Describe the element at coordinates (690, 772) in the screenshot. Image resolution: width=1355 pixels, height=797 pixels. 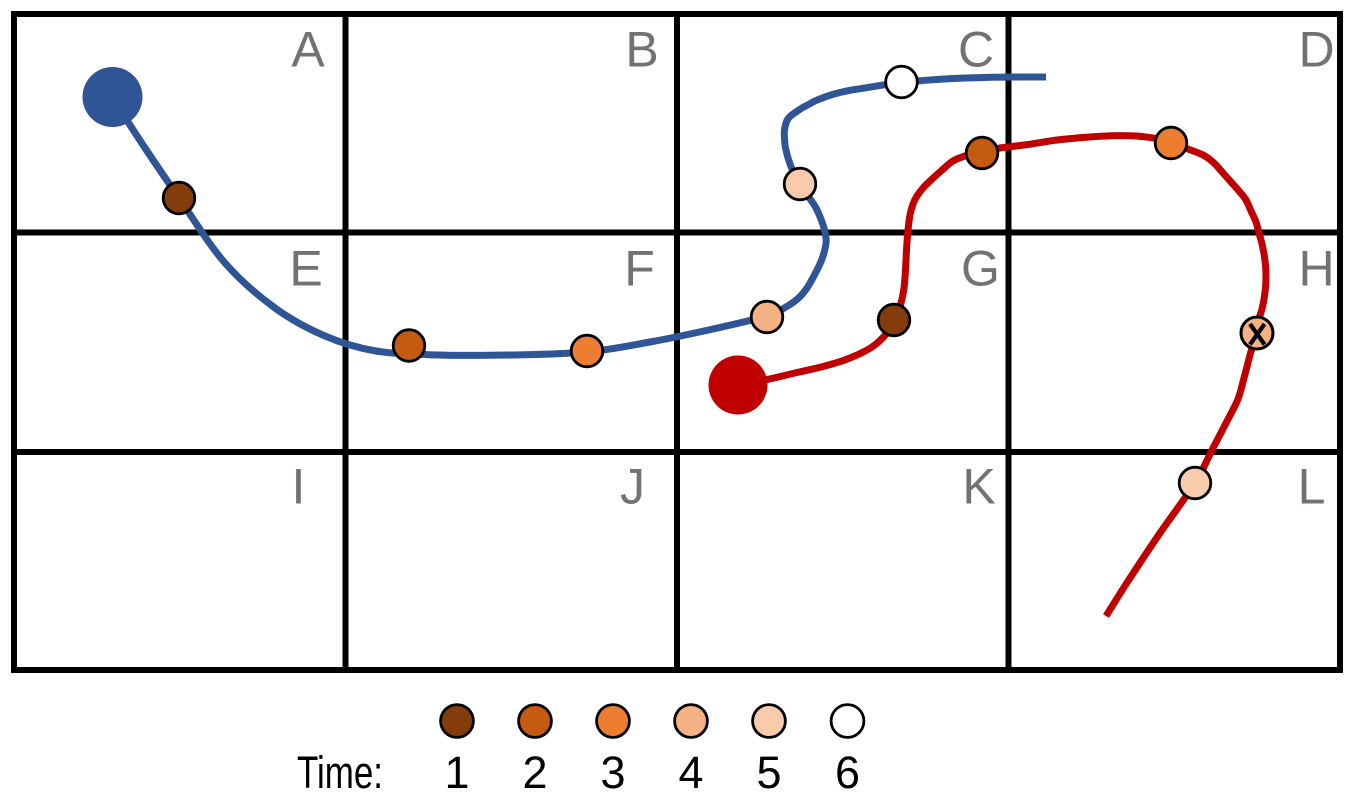
I see `svg-text: 4` at that location.